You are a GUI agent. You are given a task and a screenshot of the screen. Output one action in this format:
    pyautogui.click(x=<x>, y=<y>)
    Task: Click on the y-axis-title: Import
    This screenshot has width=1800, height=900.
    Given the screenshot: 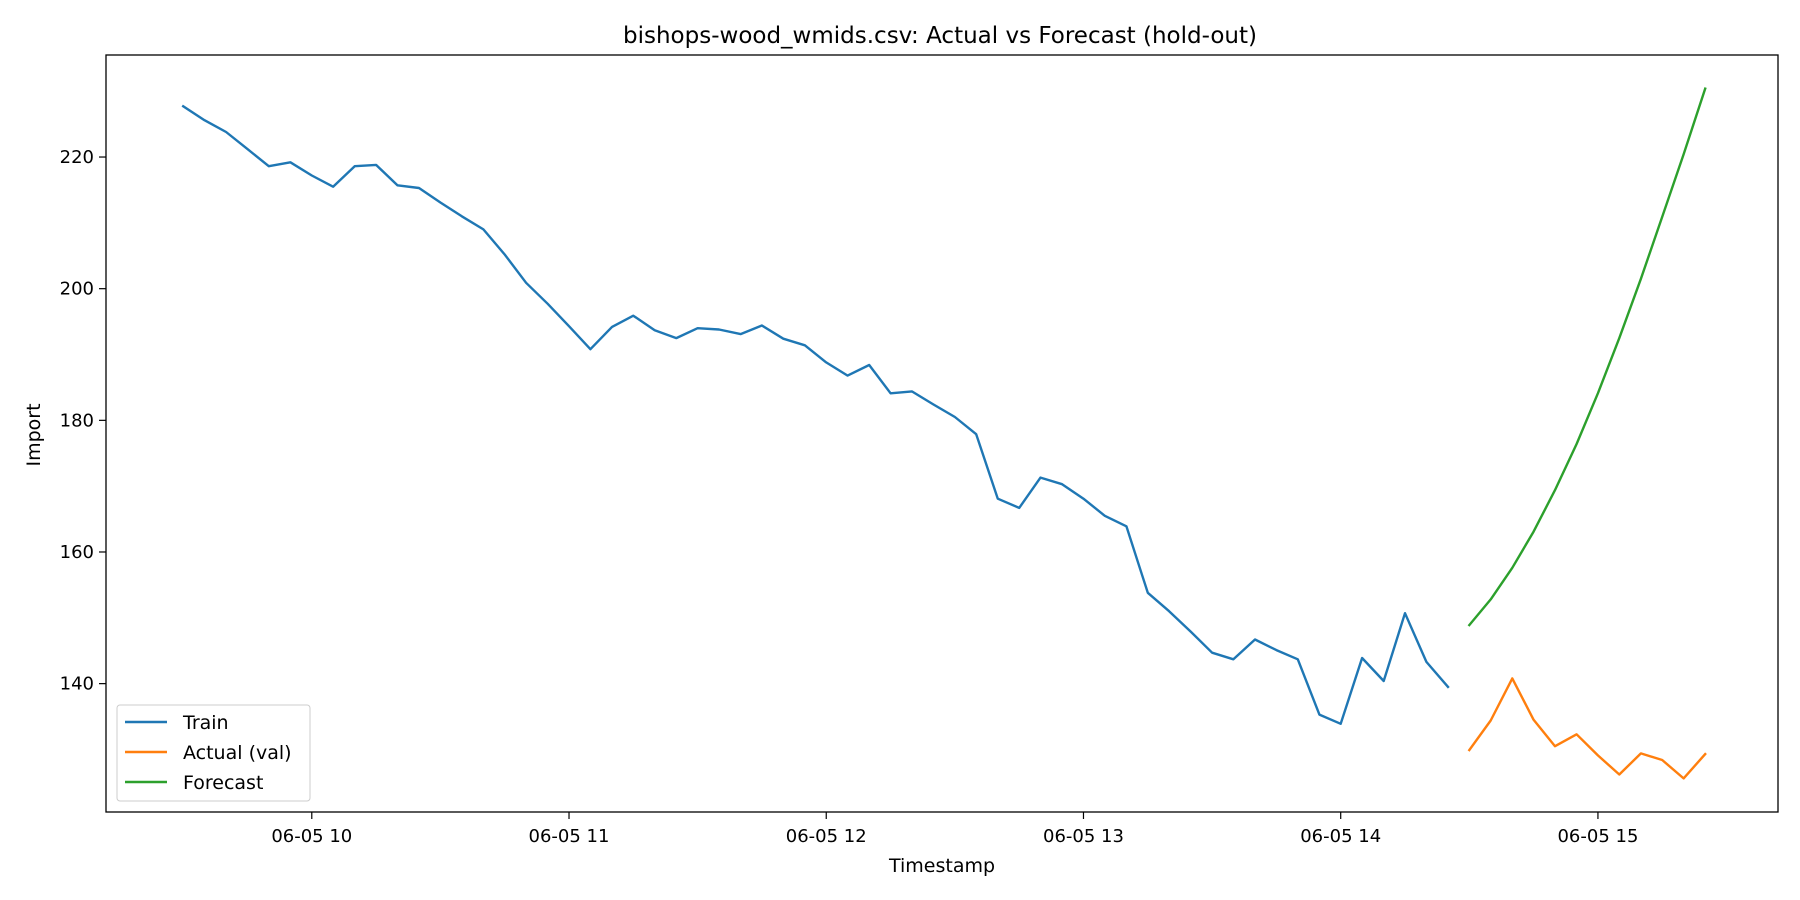 What is the action you would take?
    pyautogui.click(x=34, y=434)
    